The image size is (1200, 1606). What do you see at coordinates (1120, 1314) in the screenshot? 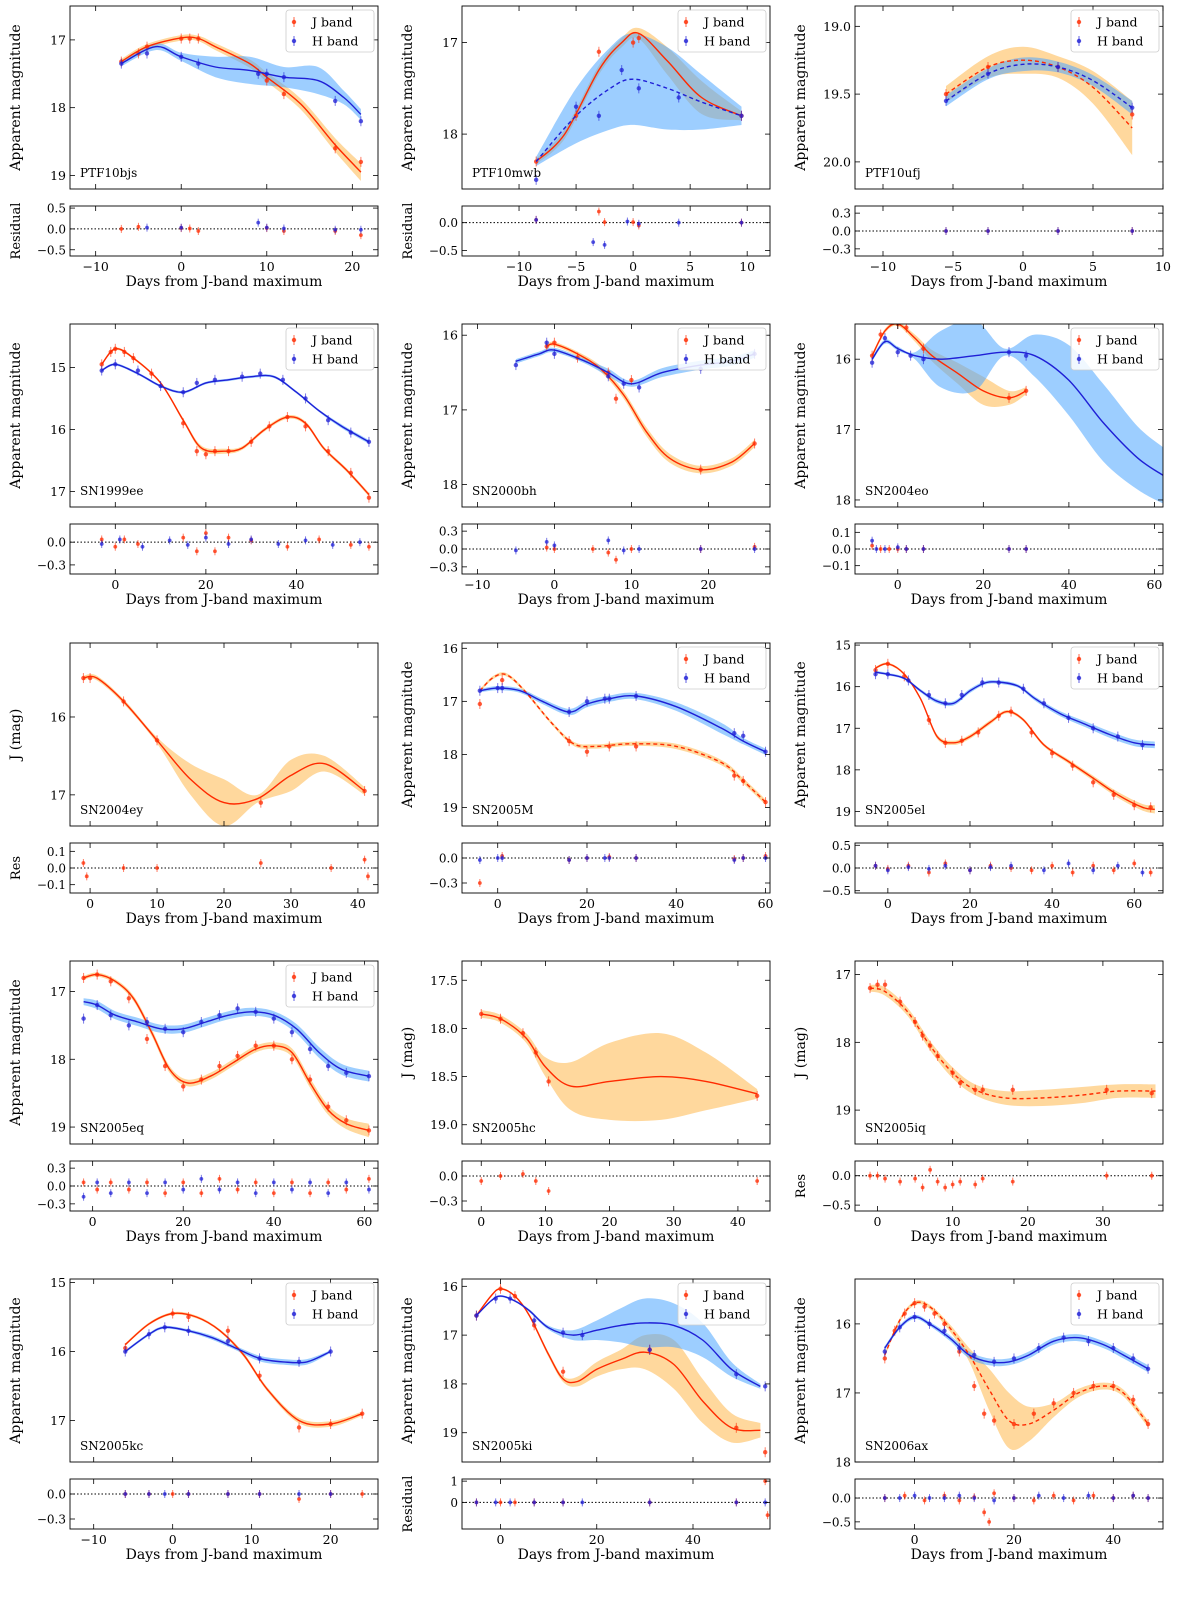
I see `legend-h-band: H band` at bounding box center [1120, 1314].